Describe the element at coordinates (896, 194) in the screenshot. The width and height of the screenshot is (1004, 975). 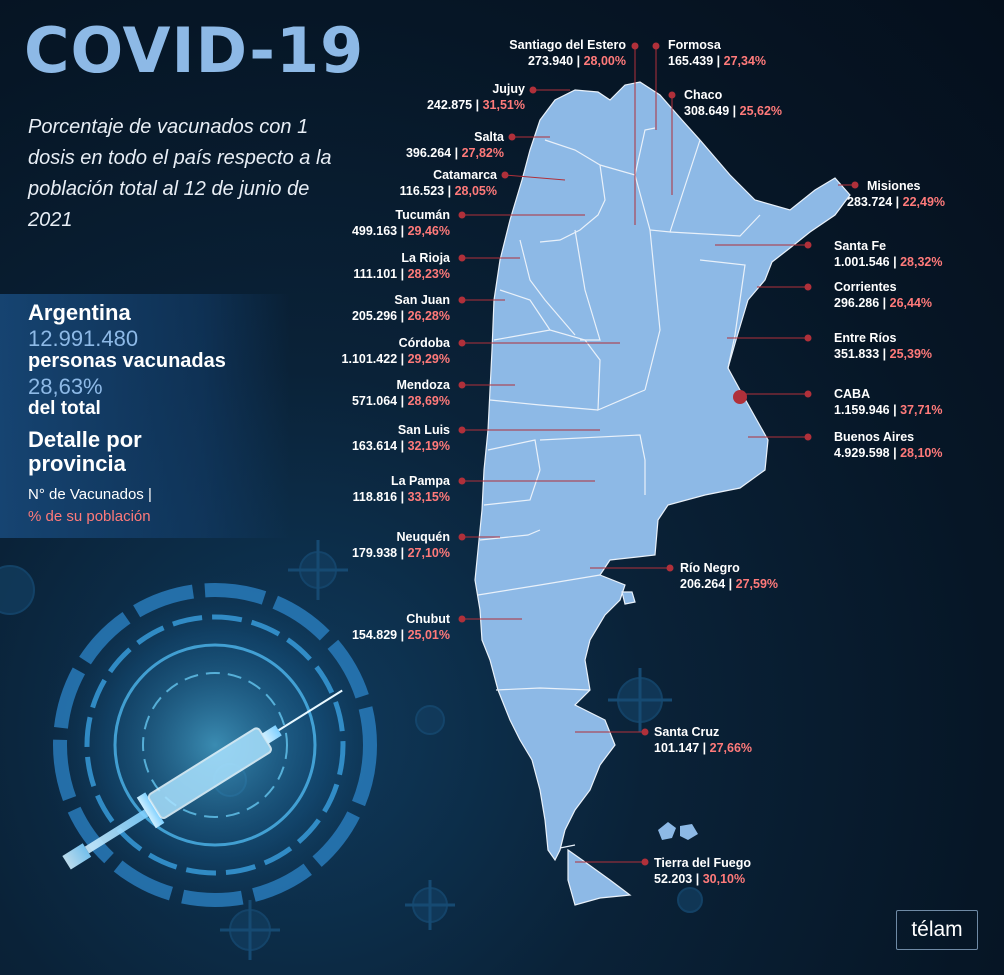
I see `province-label: Misiones 283.724 | 22,49%` at that location.